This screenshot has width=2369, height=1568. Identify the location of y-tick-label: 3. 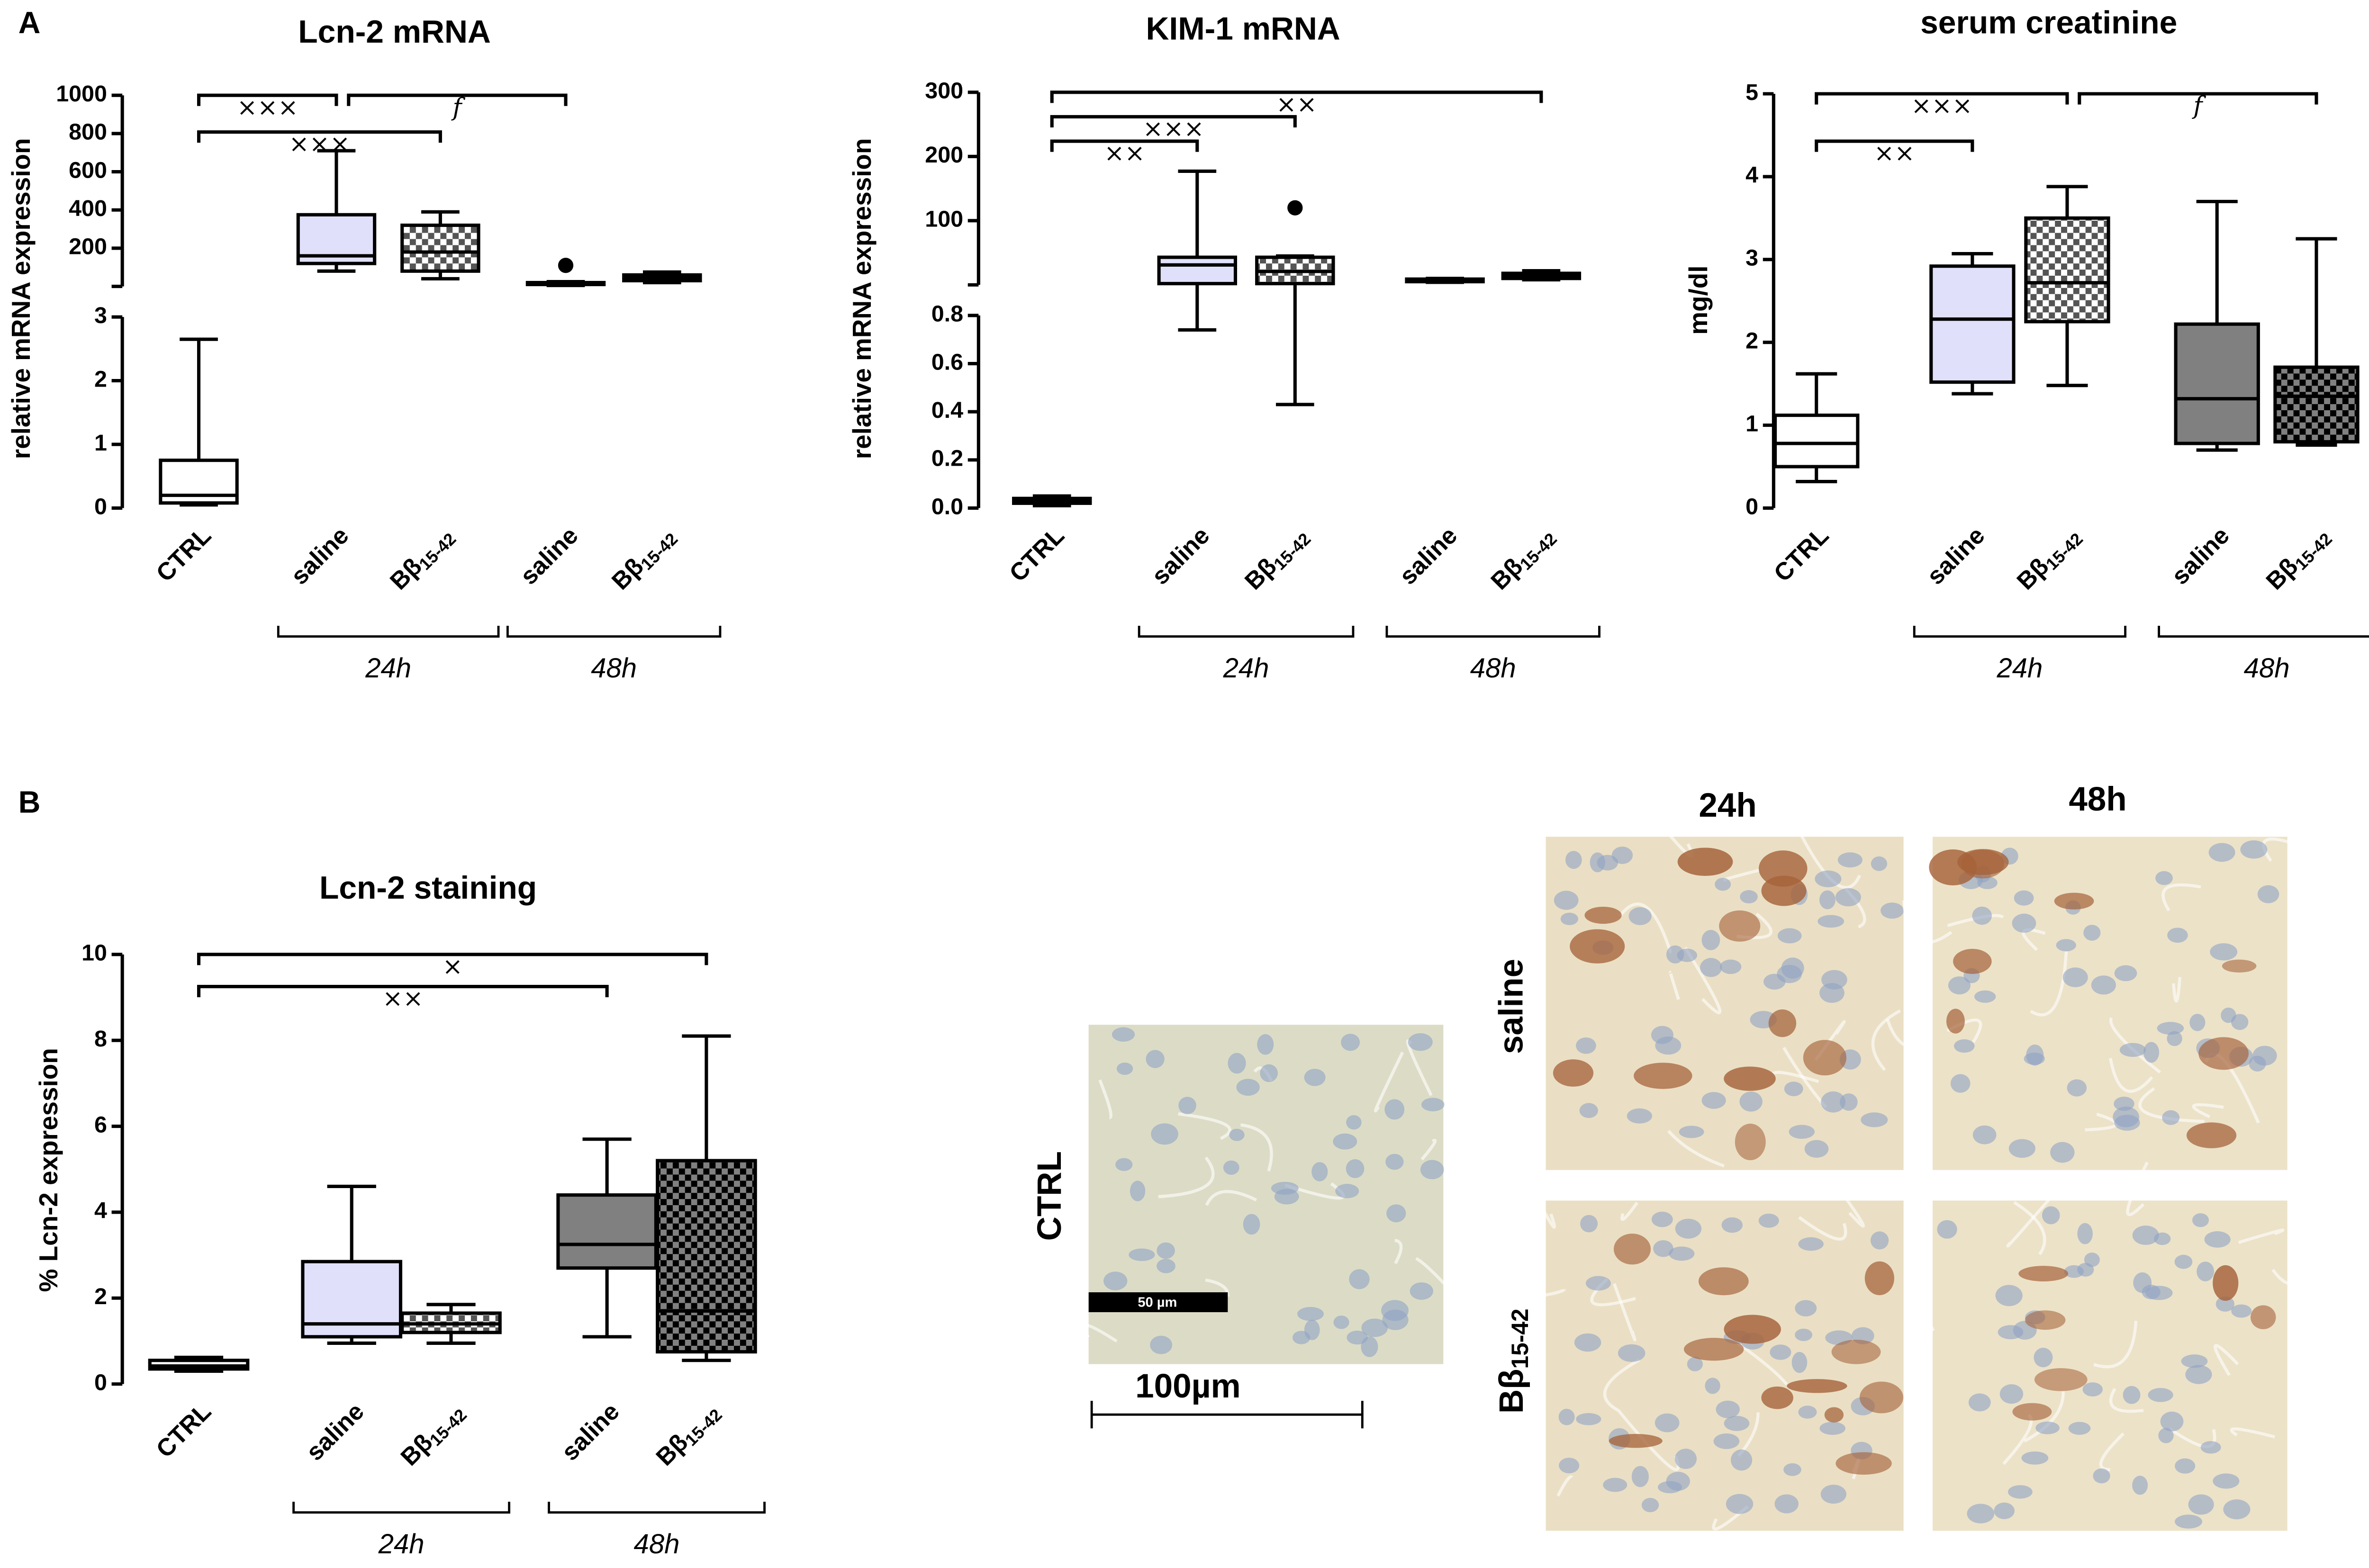
(101, 315).